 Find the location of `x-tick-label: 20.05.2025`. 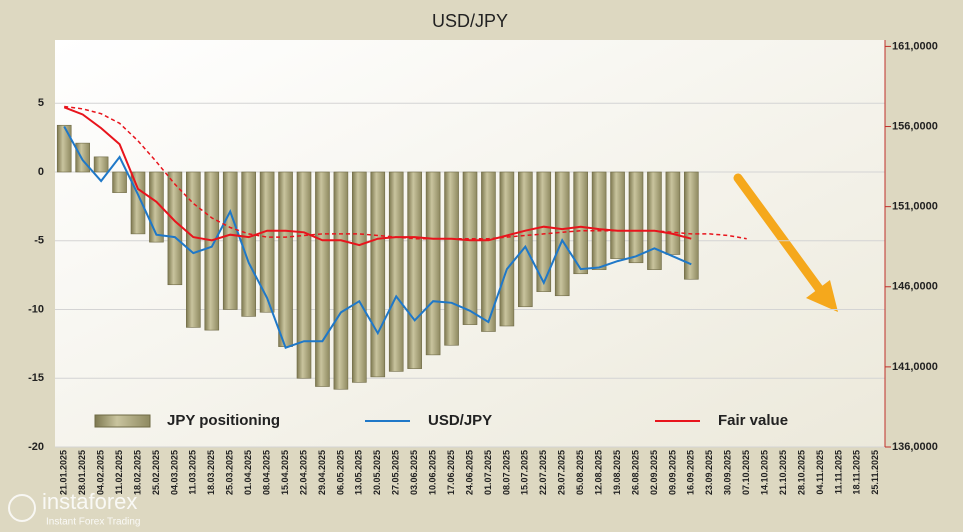

x-tick-label: 20.05.2025 is located at coordinates (377, 472).